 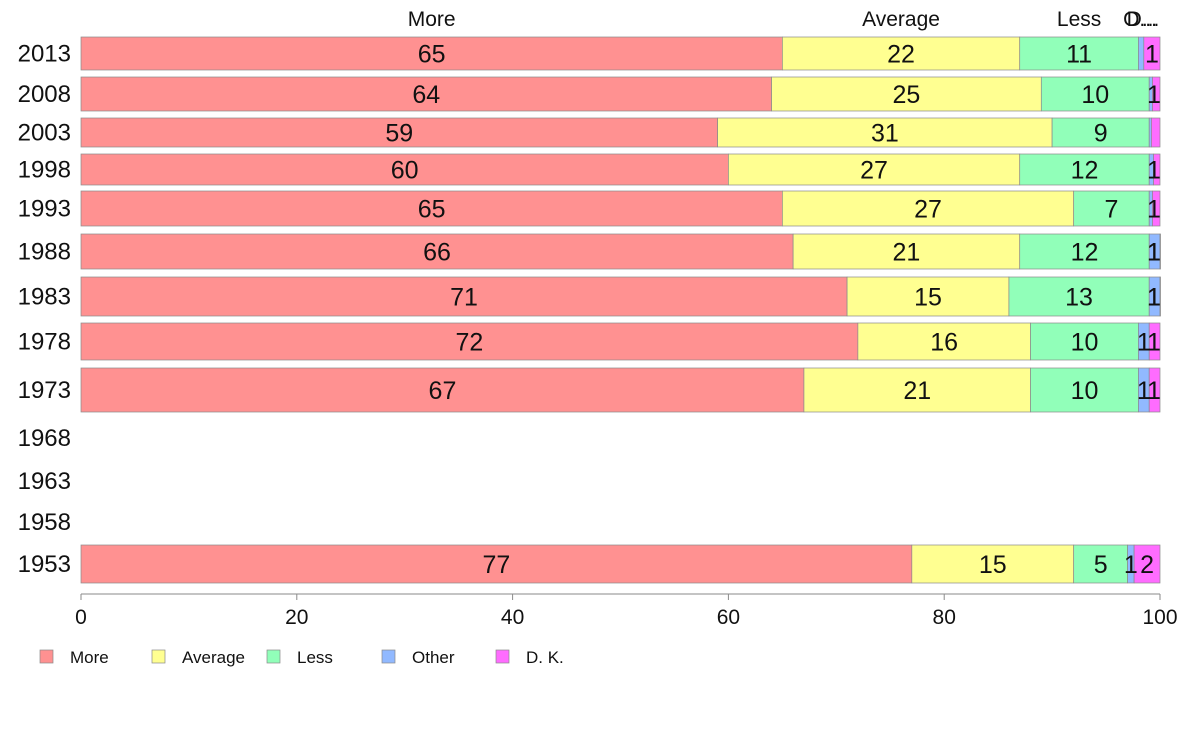 What do you see at coordinates (545, 657) in the screenshot?
I see `legend-label-4: D. K.` at bounding box center [545, 657].